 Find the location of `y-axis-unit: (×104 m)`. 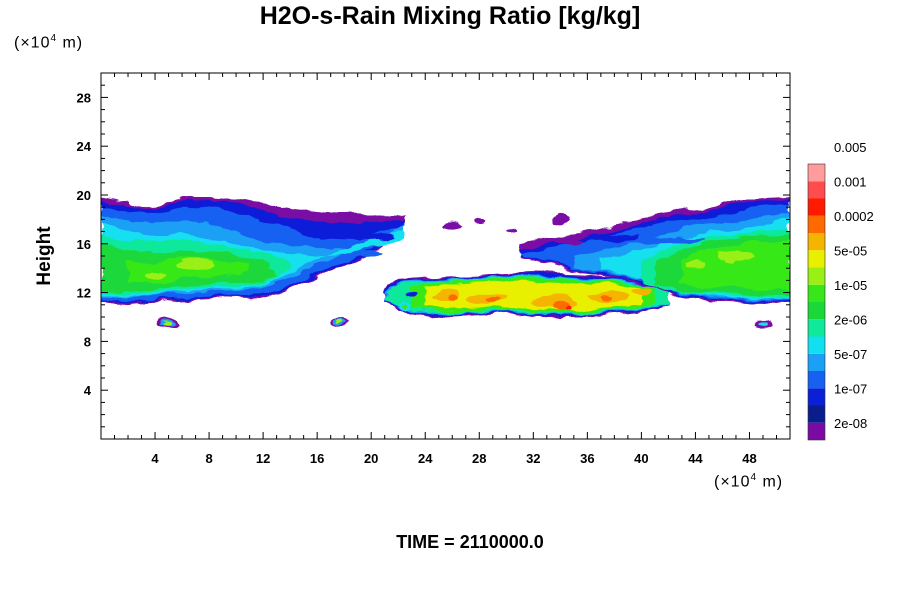

y-axis-unit: (×104 m) is located at coordinates (49, 42).